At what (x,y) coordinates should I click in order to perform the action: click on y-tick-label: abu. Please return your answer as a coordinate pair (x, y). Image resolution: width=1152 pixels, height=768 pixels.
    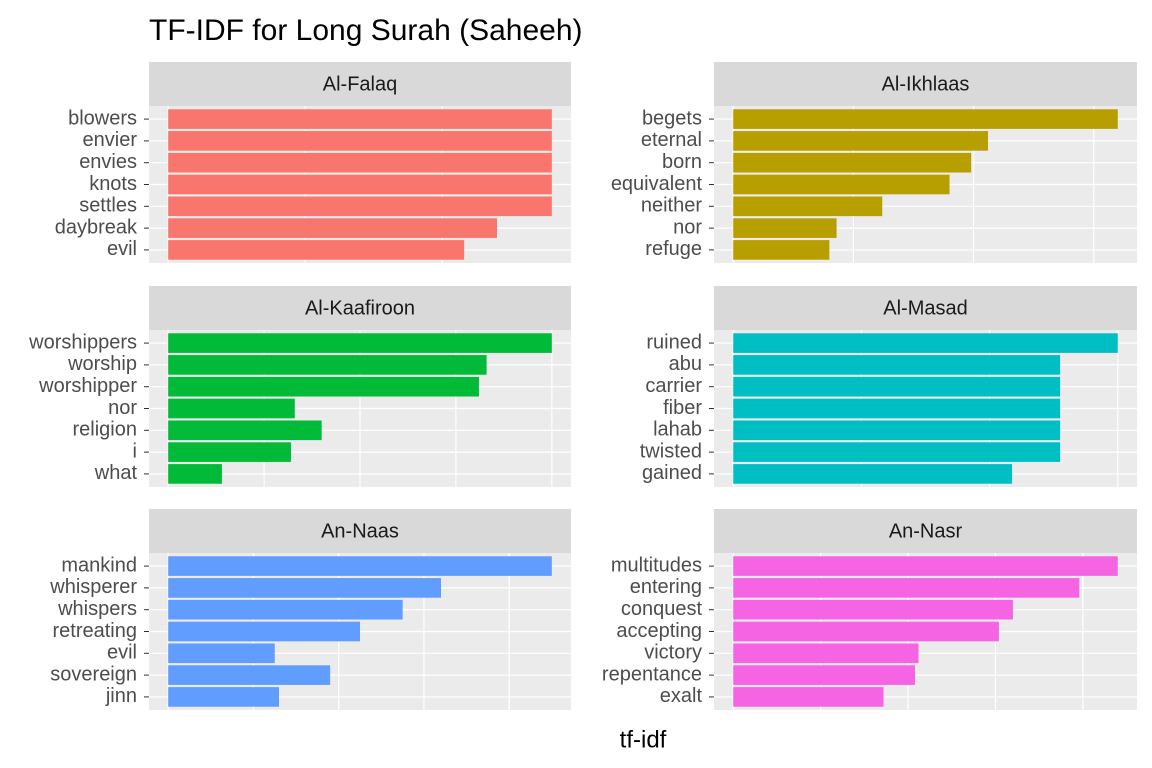
    Looking at the image, I should click on (685, 364).